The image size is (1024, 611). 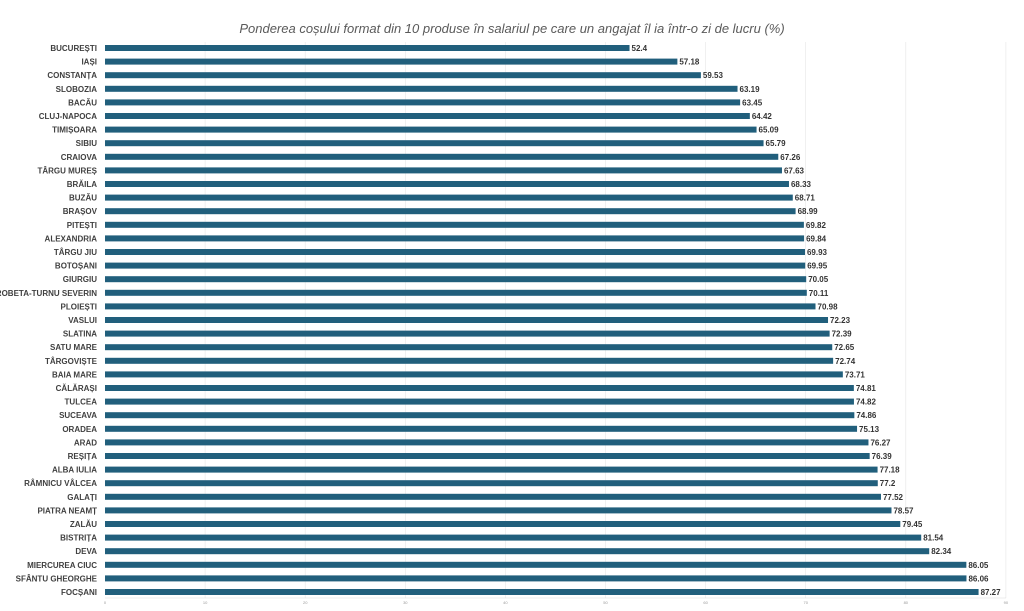 I want to click on category-label: BAIA MARE, so click(x=75, y=374).